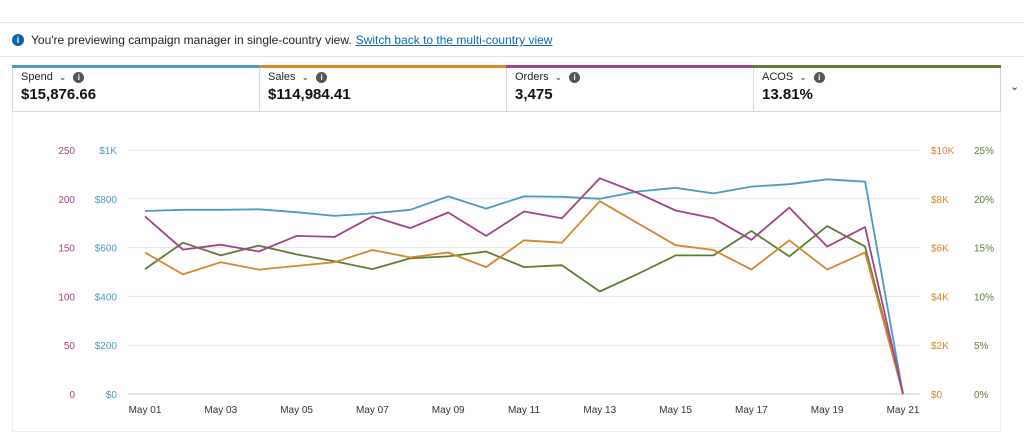 This screenshot has width=1024, height=443. I want to click on metric-label: ACOS, so click(778, 77).